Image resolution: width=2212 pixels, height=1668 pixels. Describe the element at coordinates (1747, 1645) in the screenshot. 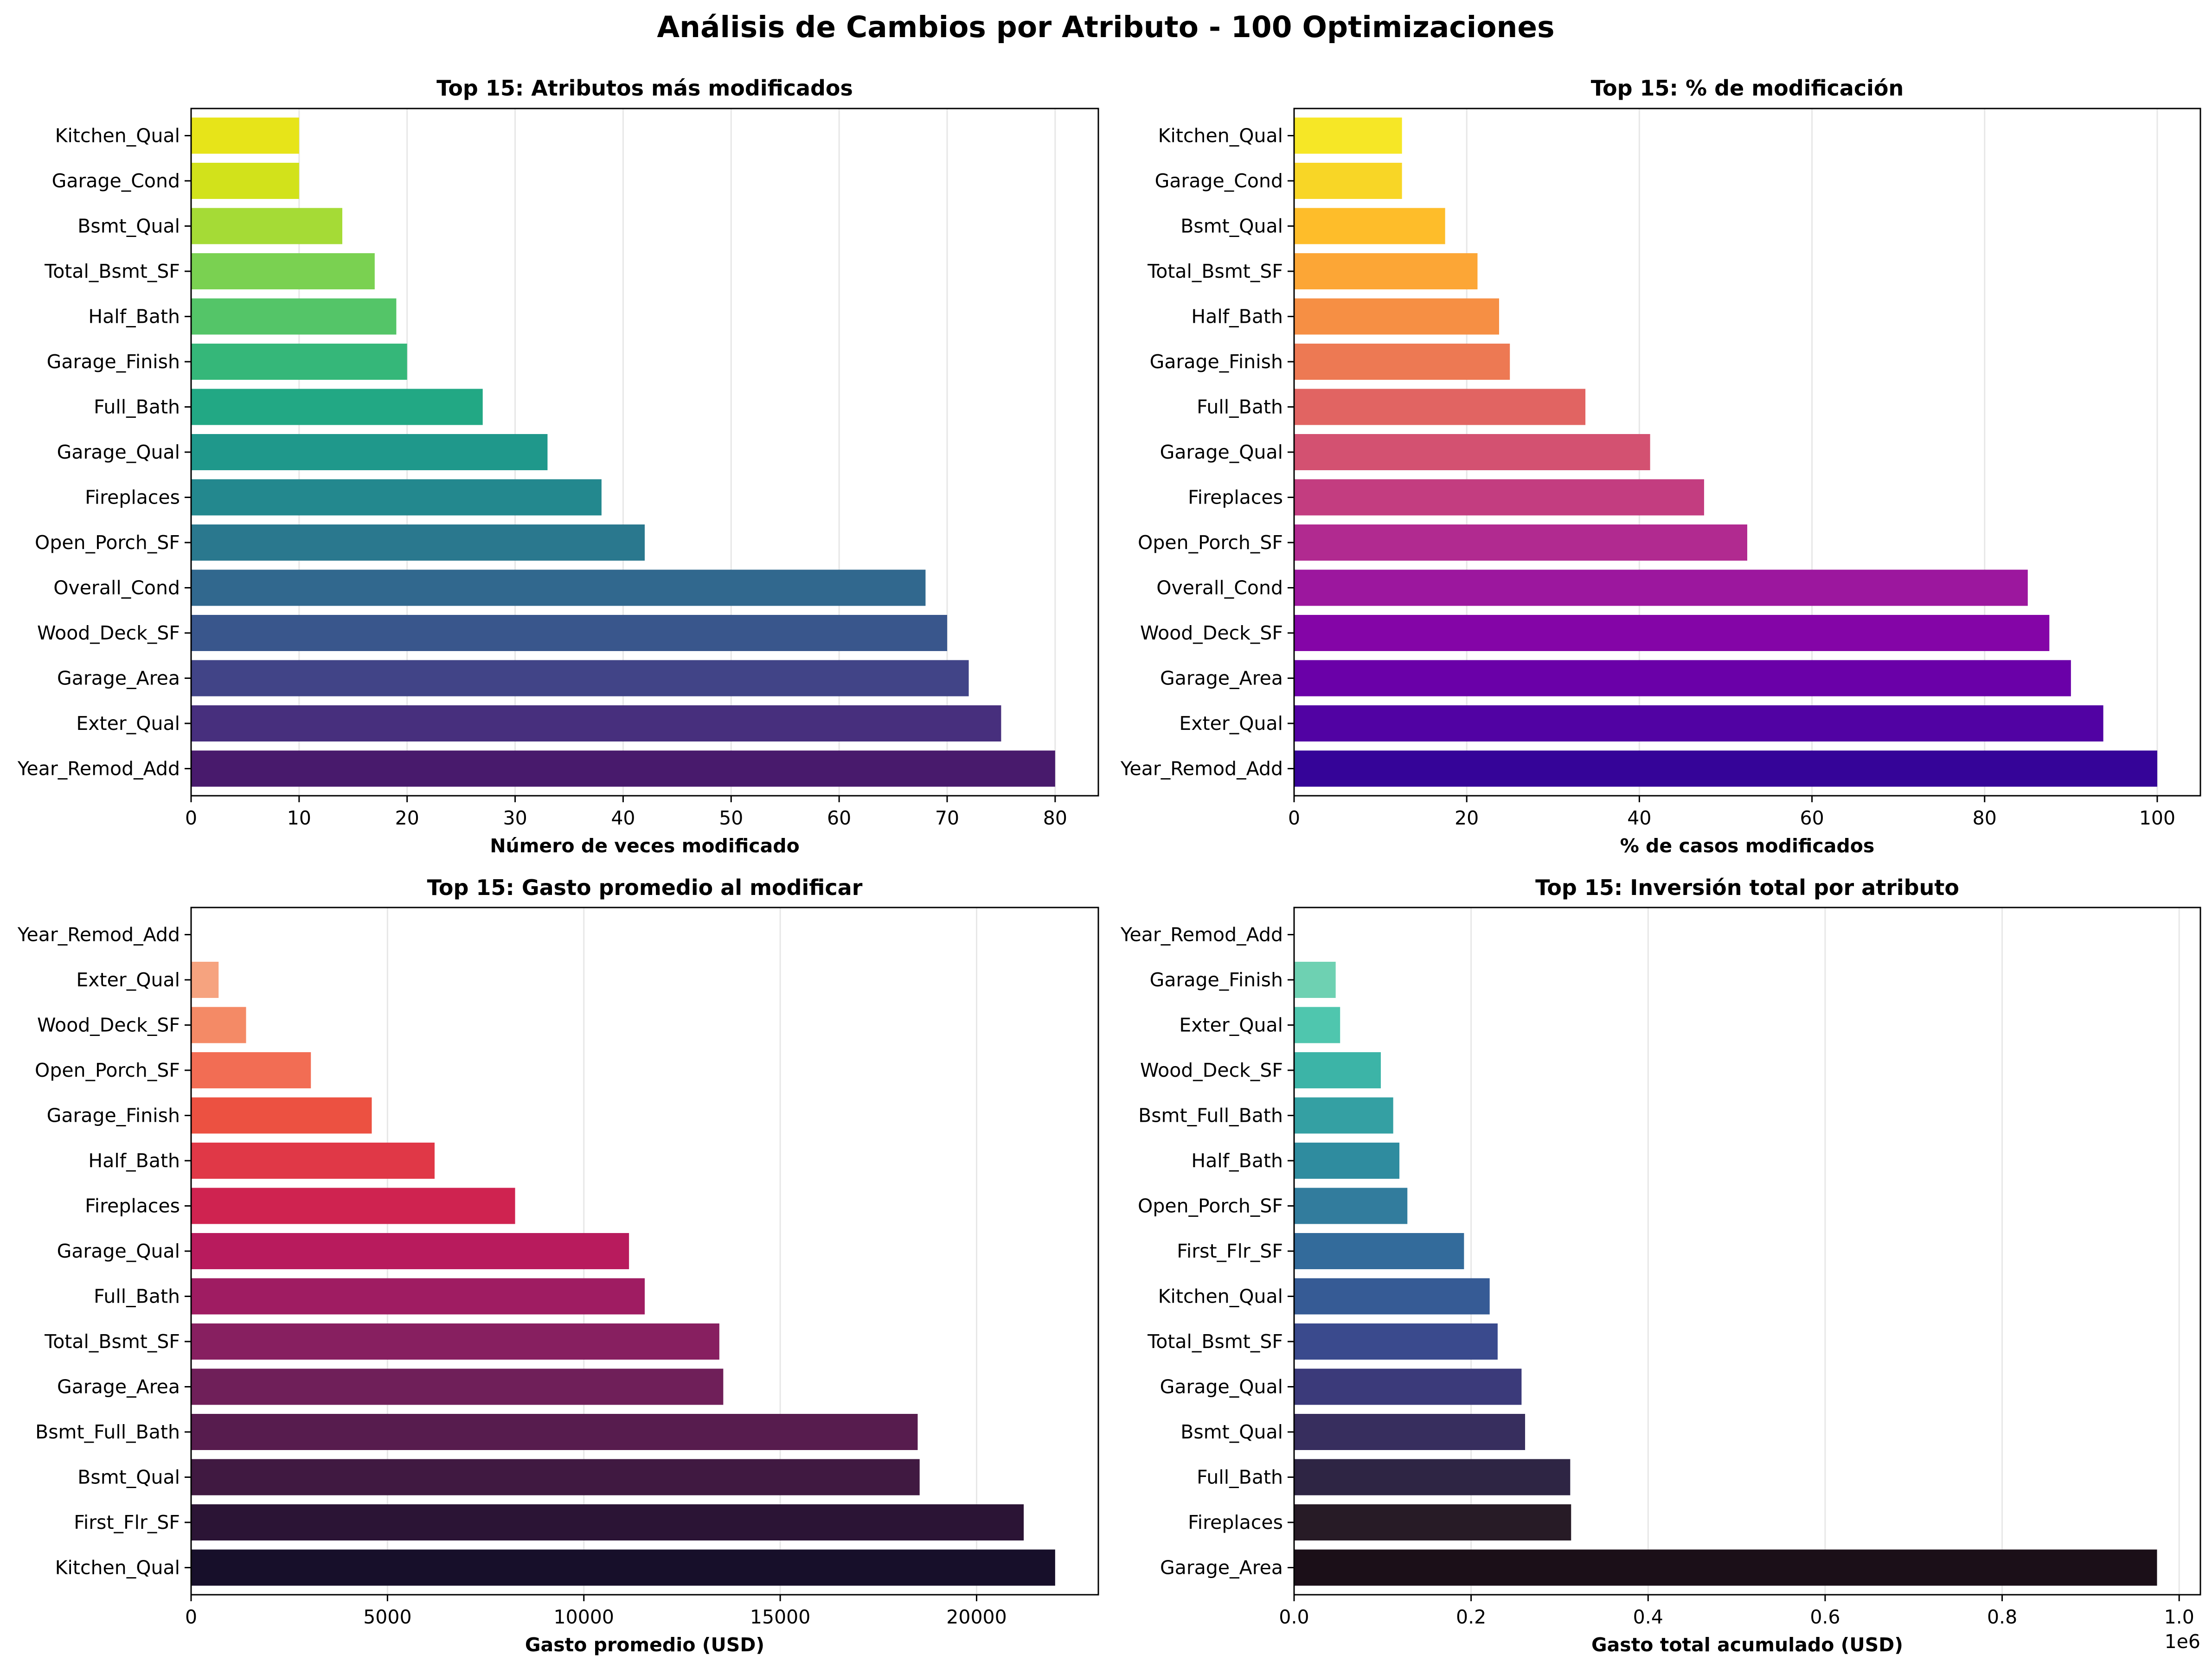

I see `x-axis-label: Gasto total acumulado (USD)` at that location.